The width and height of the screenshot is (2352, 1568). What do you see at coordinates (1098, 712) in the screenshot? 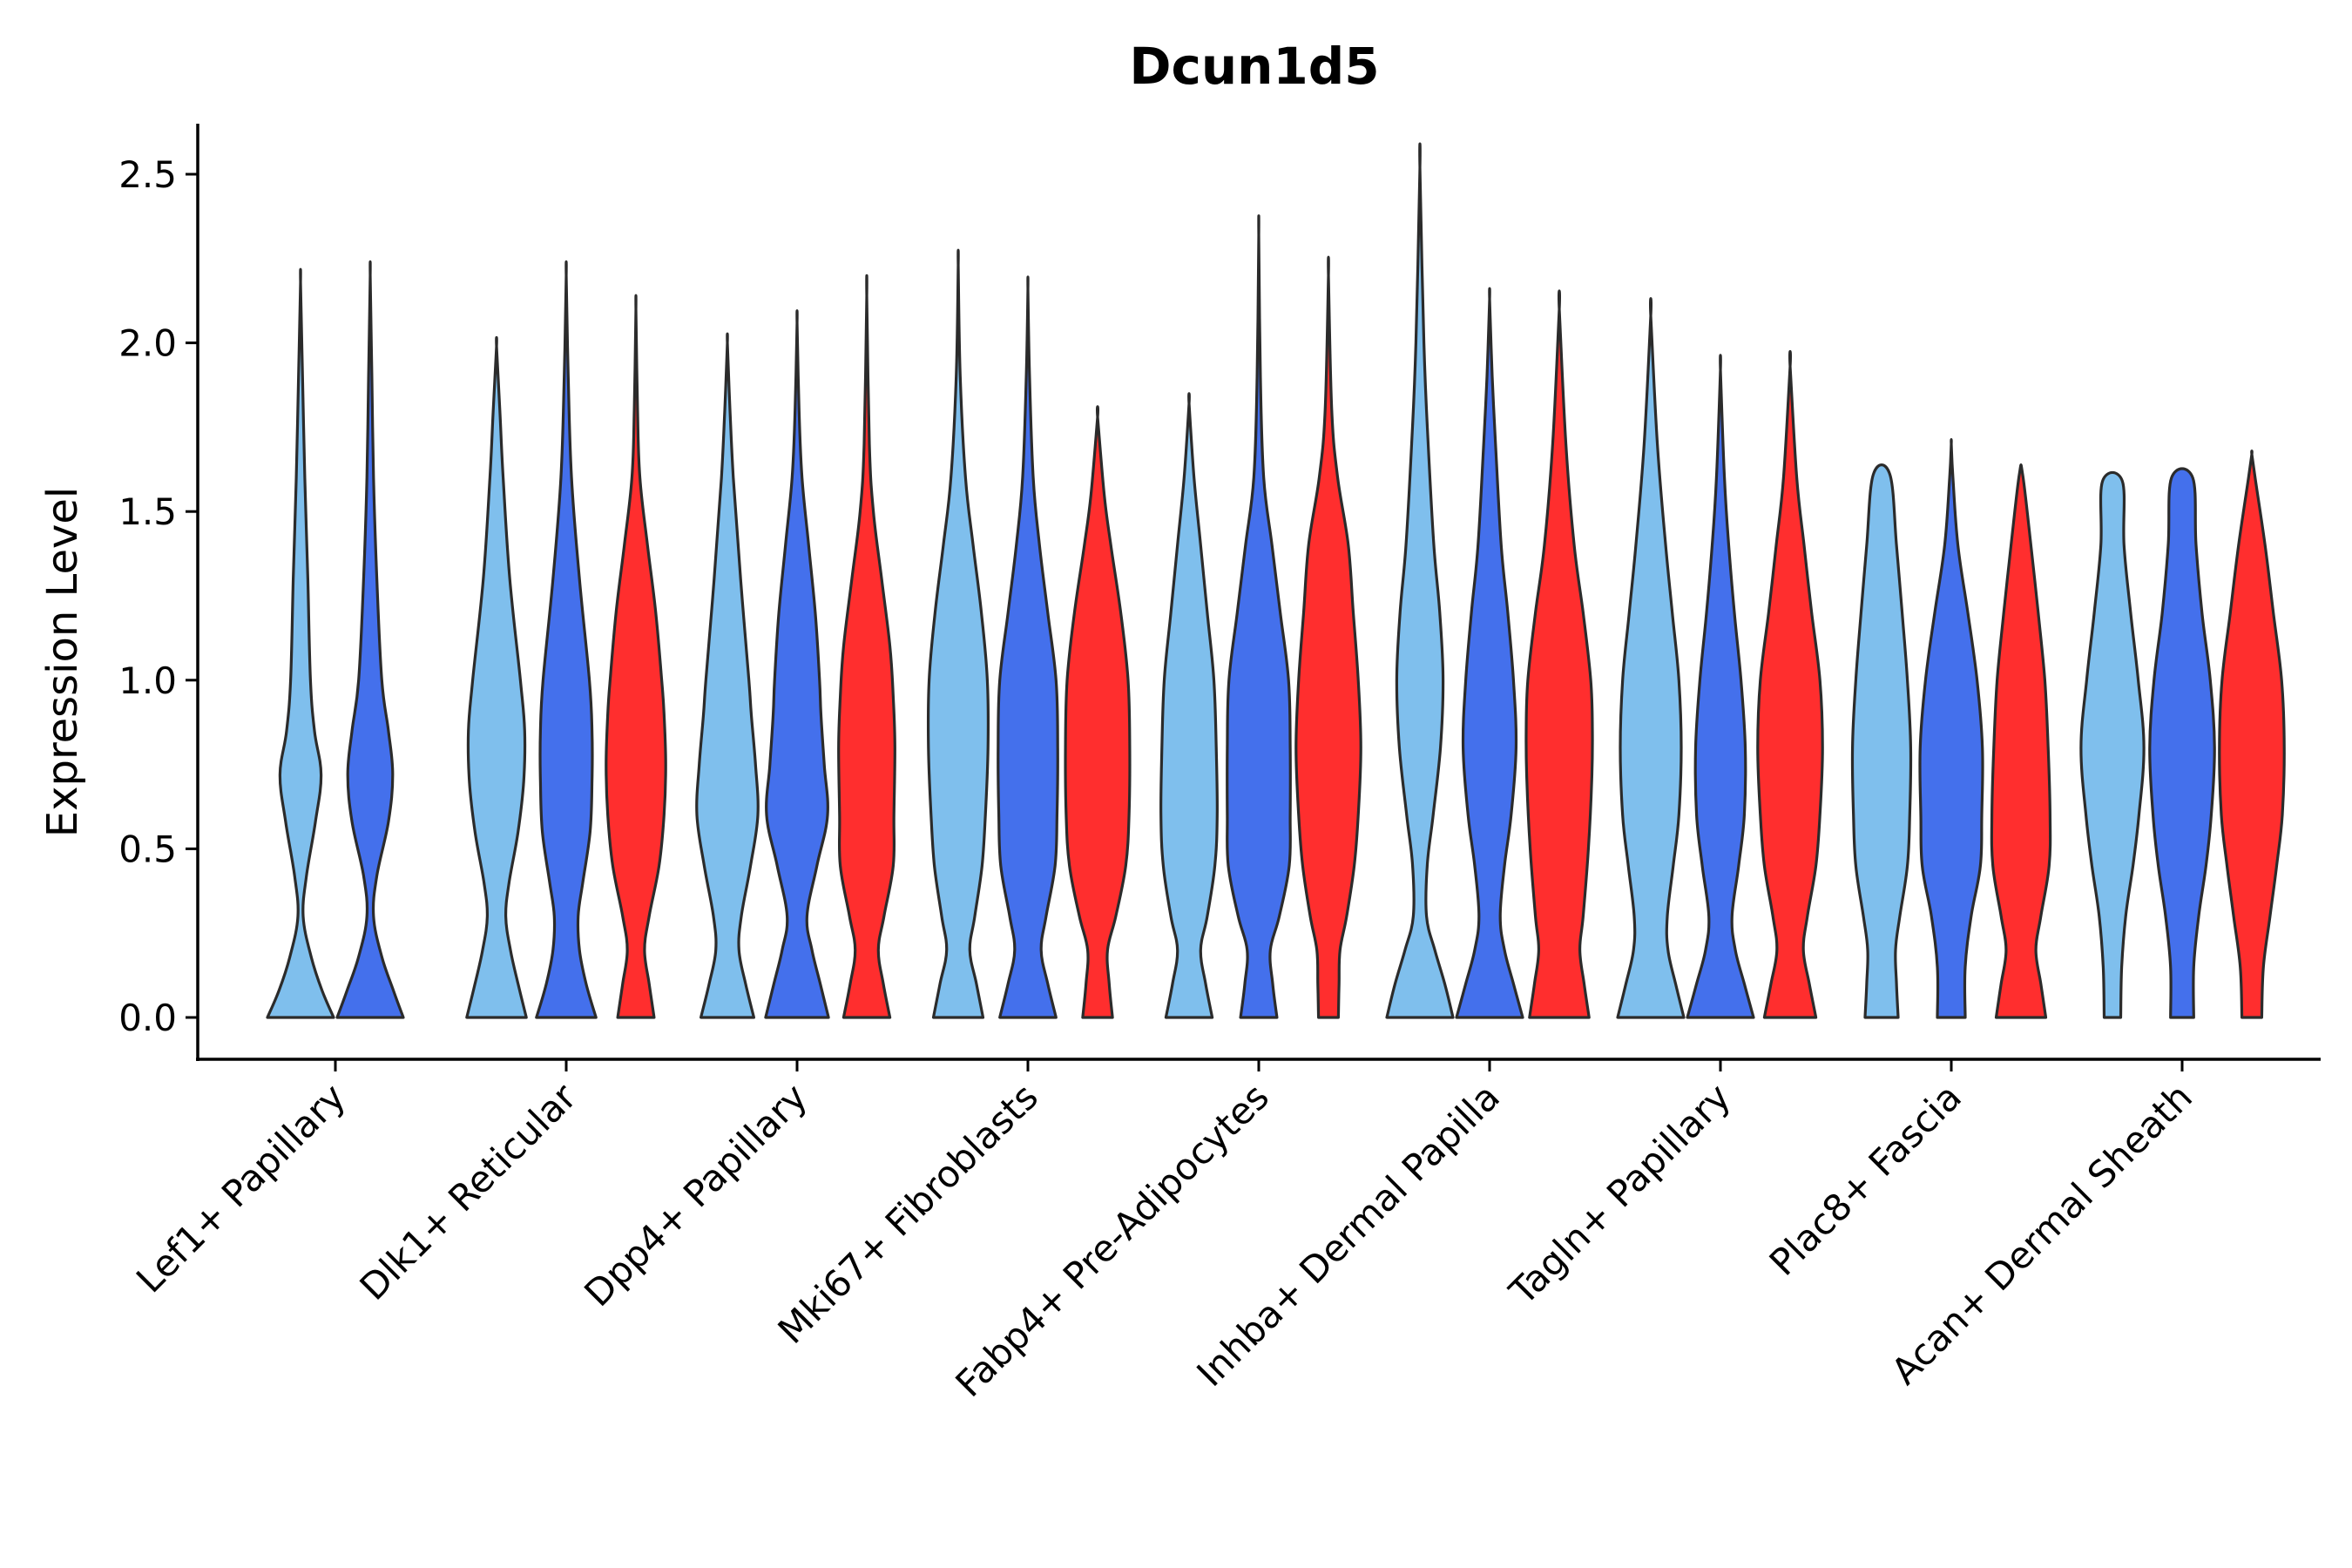
I see `violin-mki67-fibroblasts-group3` at bounding box center [1098, 712].